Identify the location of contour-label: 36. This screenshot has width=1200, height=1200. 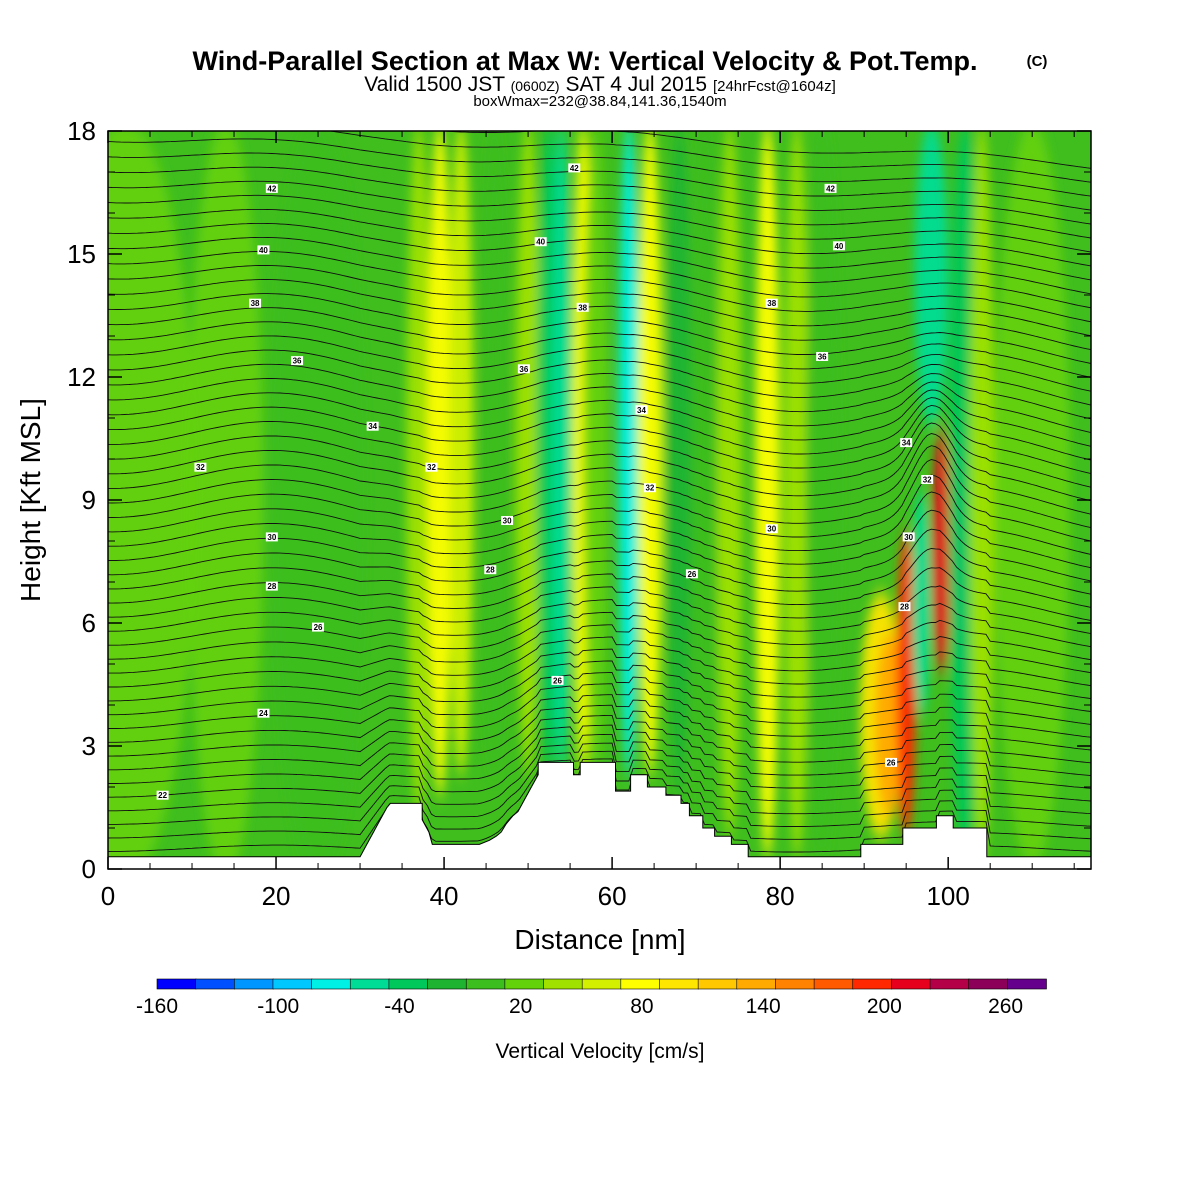
(523, 369).